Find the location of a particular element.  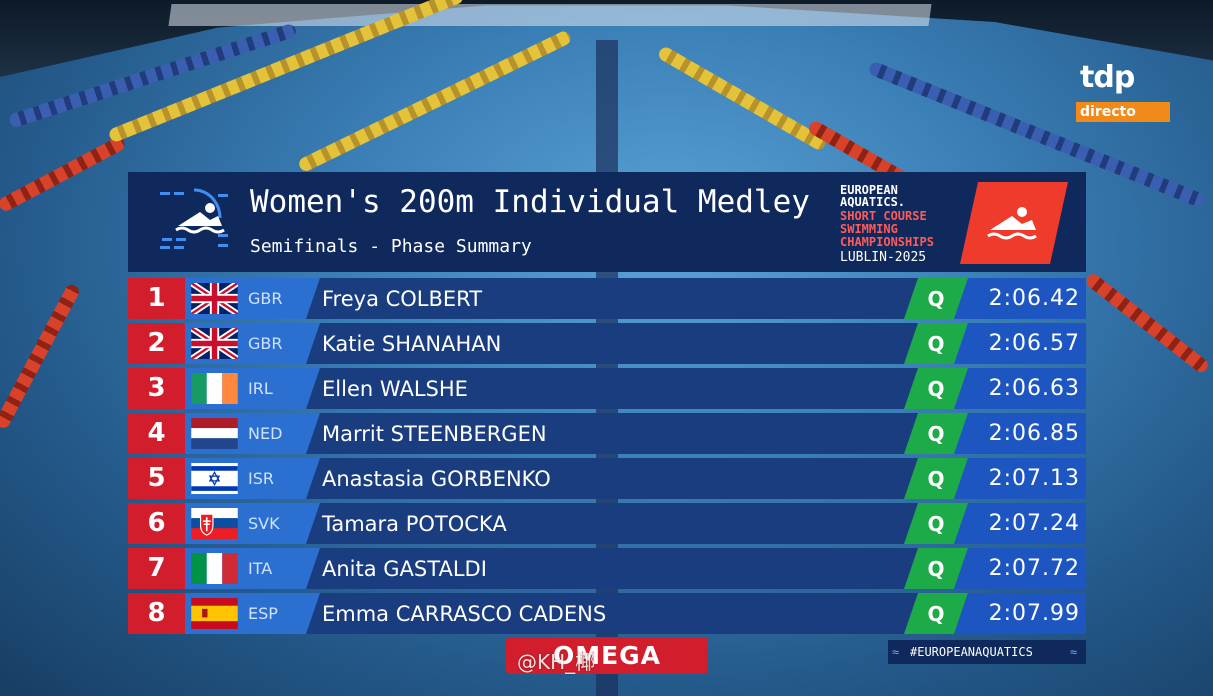

athlete-name: Anastasia GORBENKO is located at coordinates (436, 479).